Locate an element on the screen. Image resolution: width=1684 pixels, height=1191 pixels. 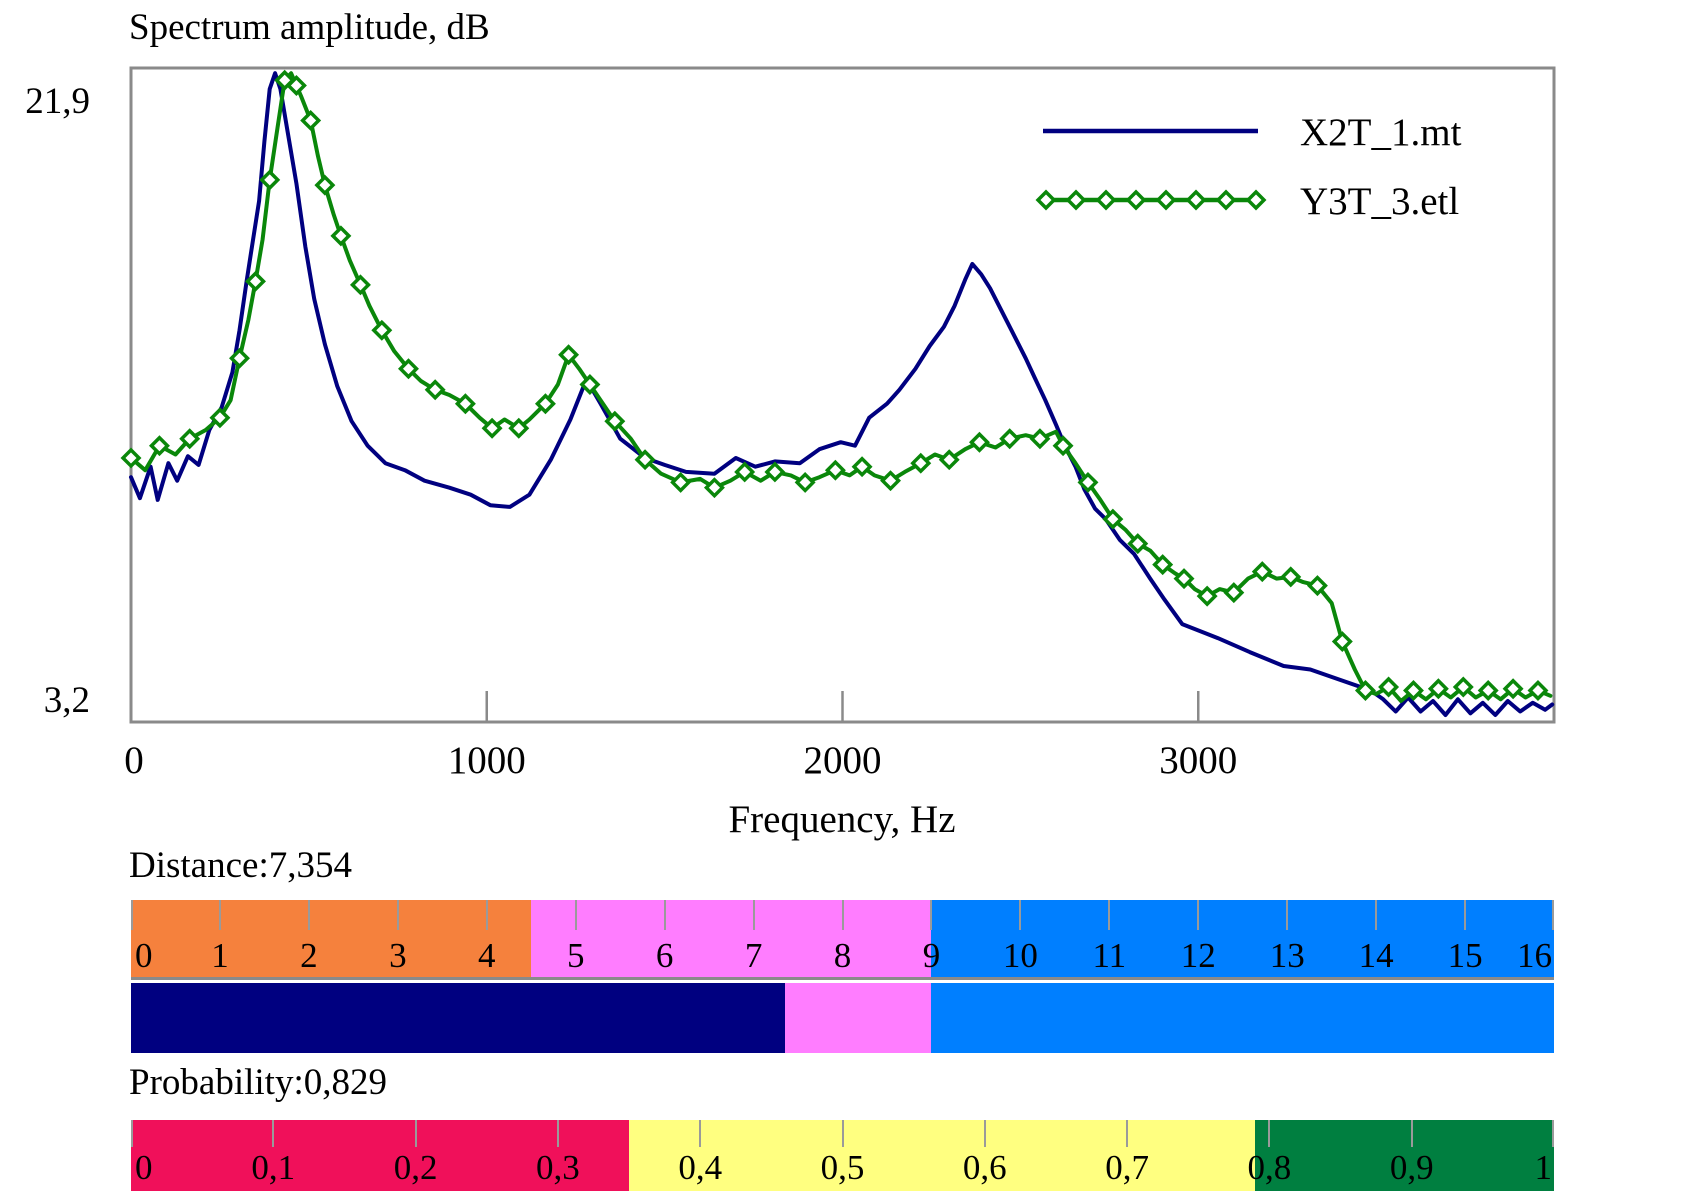
scale-tick-label: 10 is located at coordinates (1020, 955).